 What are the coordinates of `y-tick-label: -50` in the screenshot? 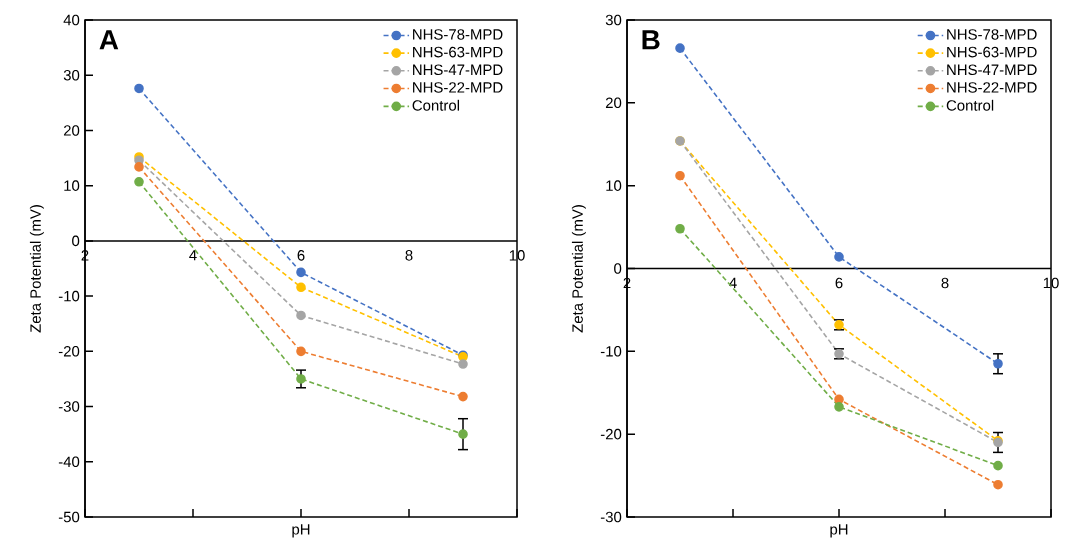 It's located at (69, 517).